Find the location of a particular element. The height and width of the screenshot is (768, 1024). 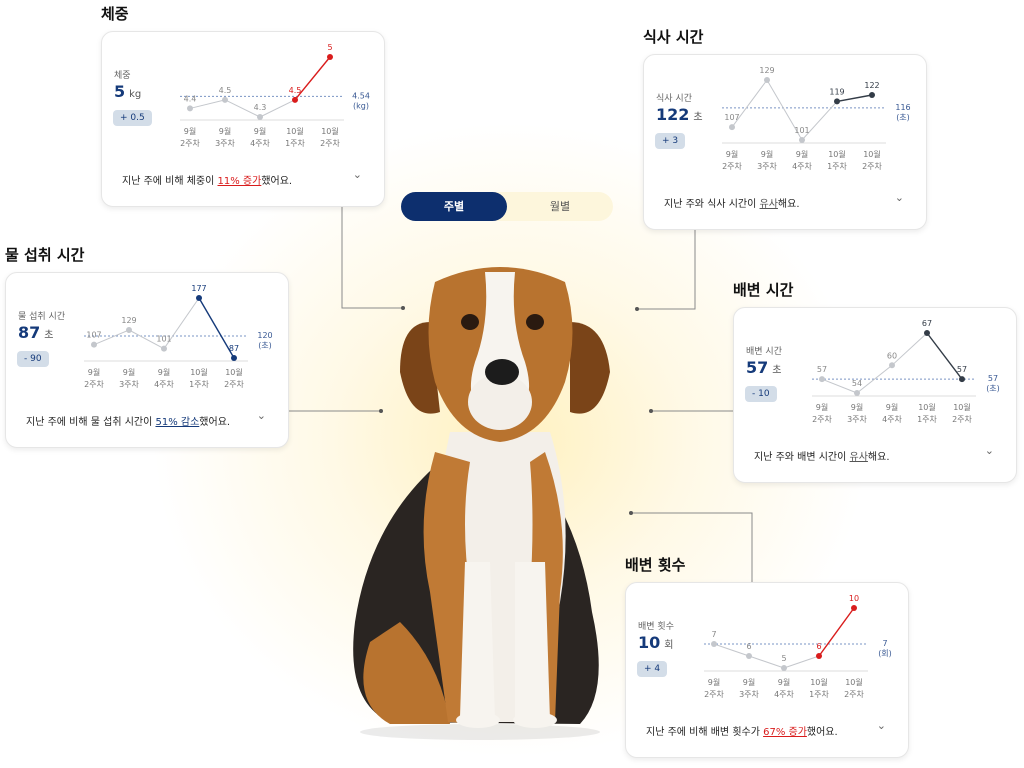

summary-post: 했어요. is located at coordinates (822, 732).